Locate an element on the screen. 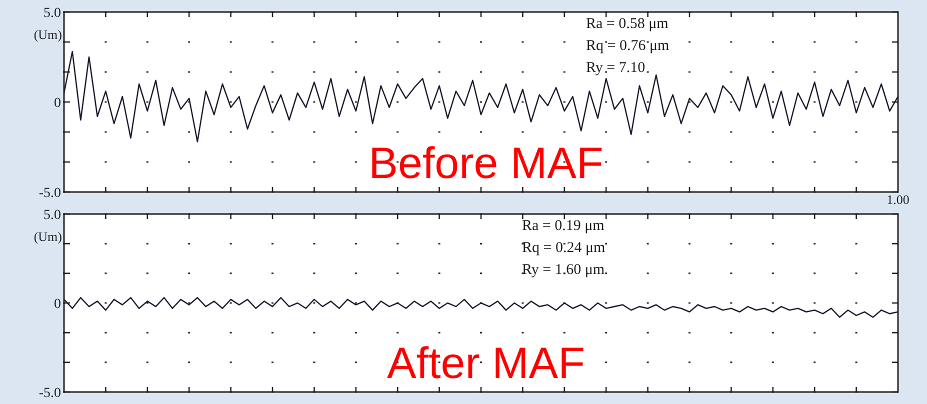  annotation: 1.00 is located at coordinates (898, 199).